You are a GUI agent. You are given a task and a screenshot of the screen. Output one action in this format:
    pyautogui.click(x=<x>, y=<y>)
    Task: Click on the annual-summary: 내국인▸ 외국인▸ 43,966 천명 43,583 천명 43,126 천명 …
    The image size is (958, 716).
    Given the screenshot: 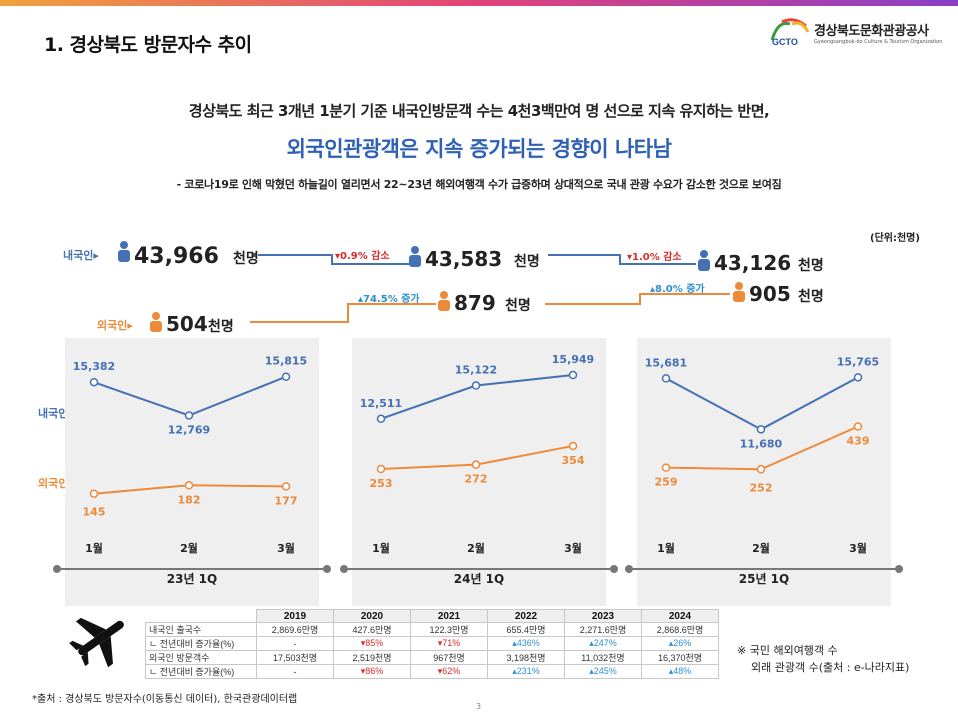 What is the action you would take?
    pyautogui.click(x=443, y=288)
    